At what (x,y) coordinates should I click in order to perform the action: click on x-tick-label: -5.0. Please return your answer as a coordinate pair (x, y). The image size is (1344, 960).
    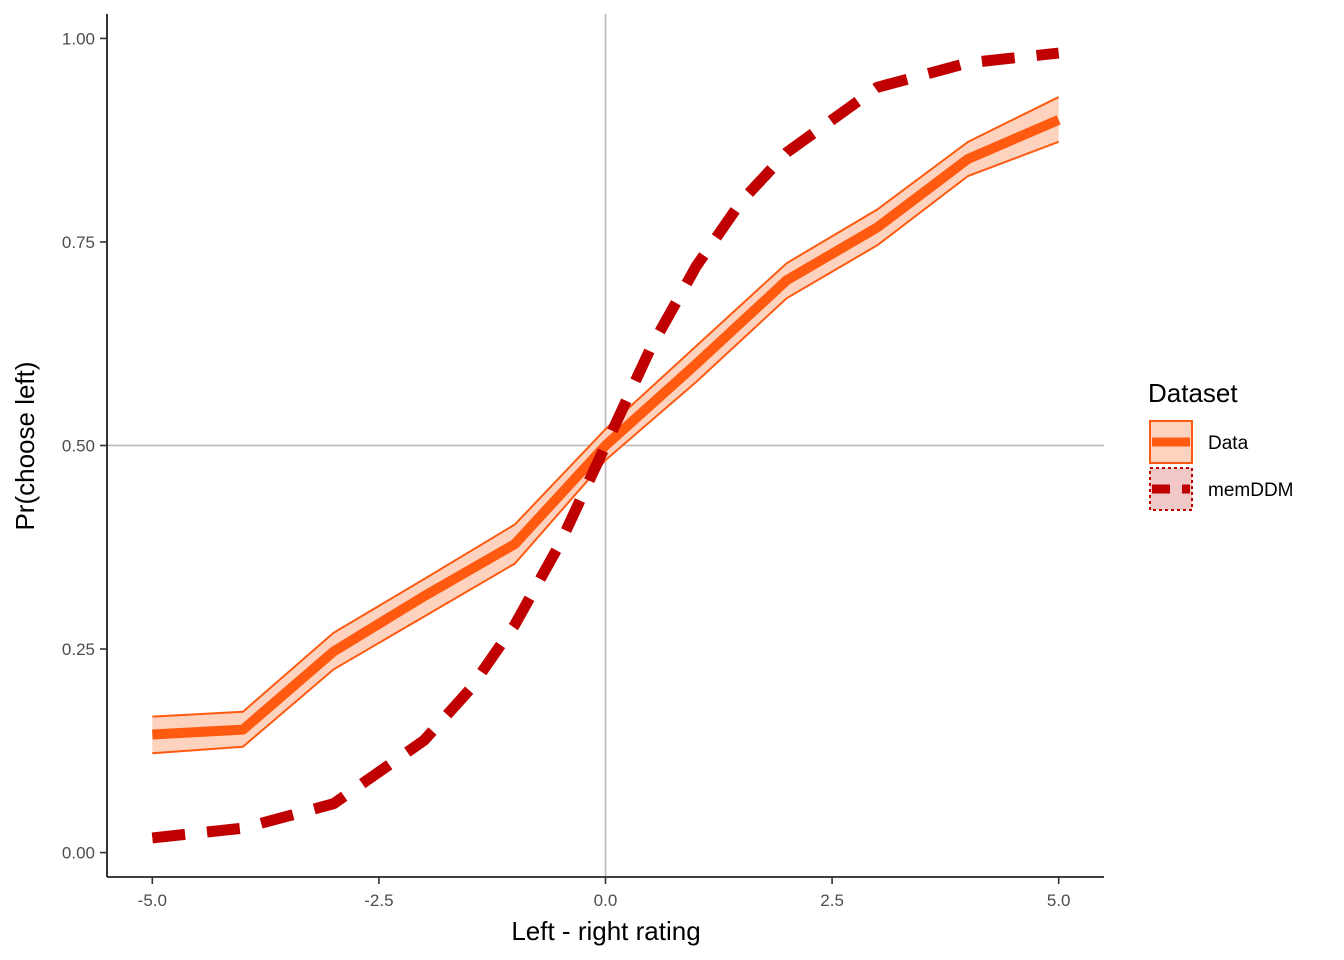
    Looking at the image, I should click on (152, 900).